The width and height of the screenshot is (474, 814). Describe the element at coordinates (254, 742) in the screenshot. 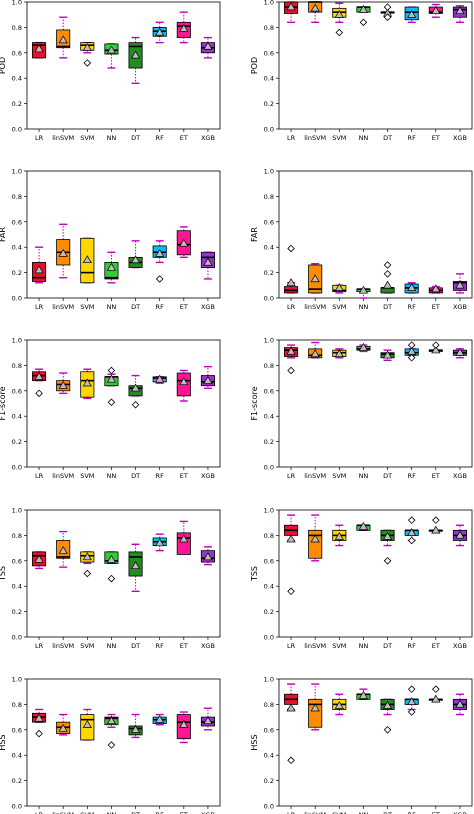

I see `y-axis-label: HSS` at that location.